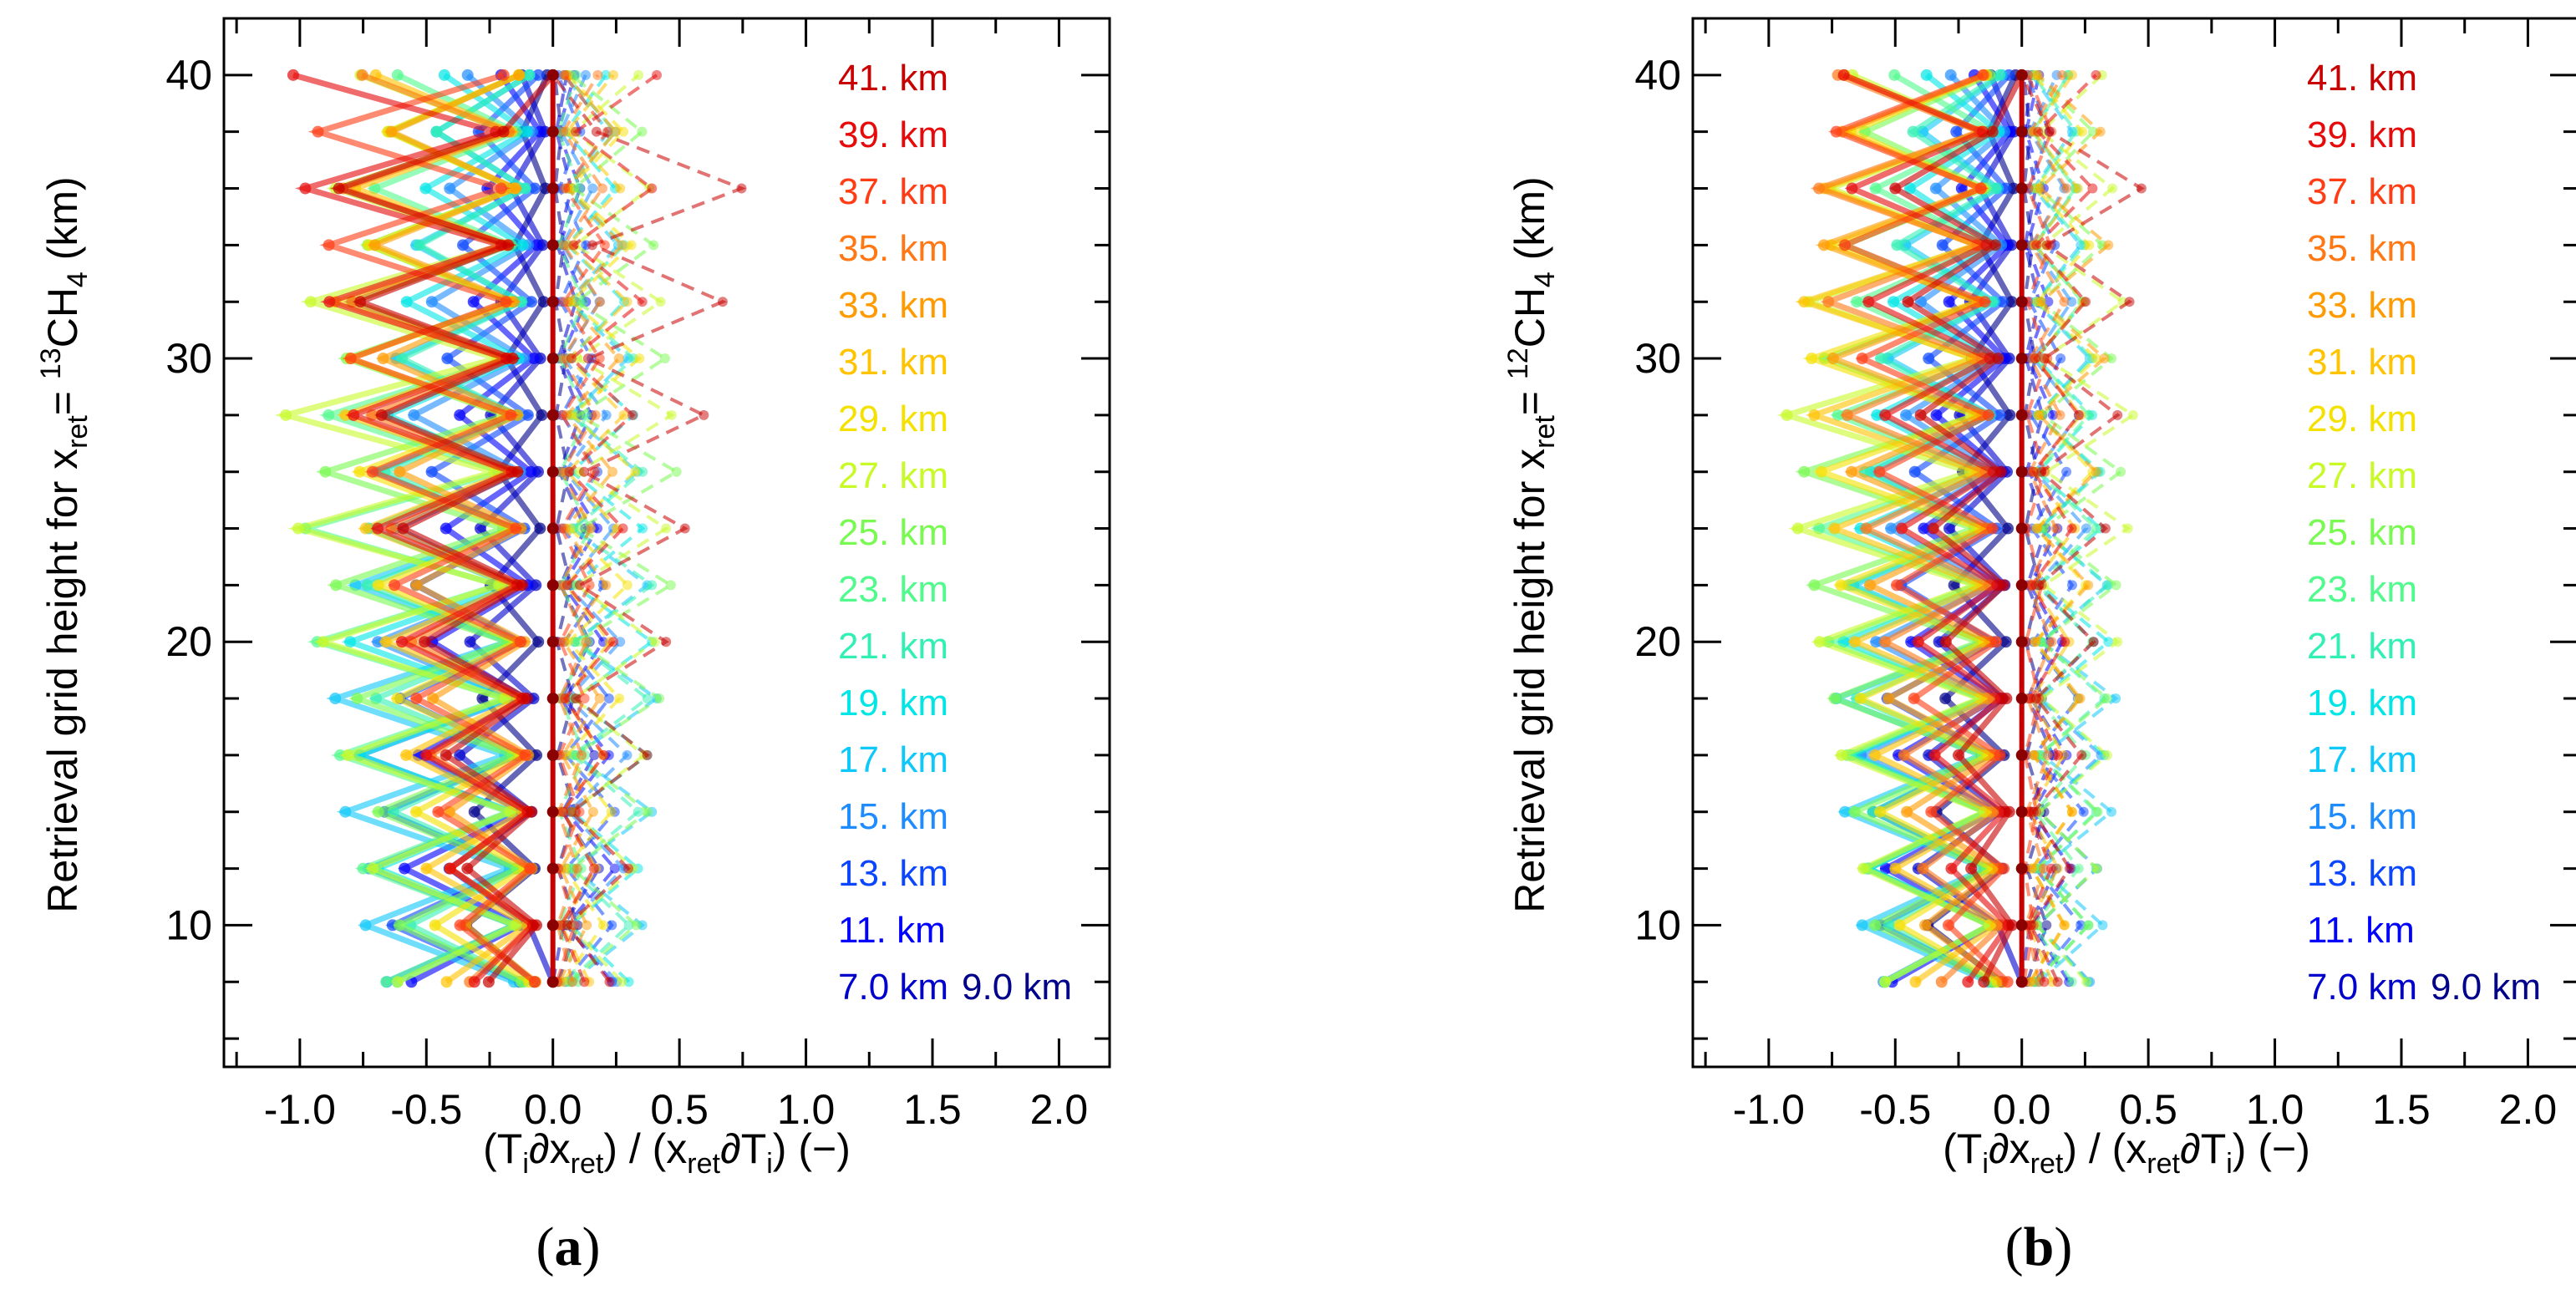 This screenshot has height=1310, width=2576. Describe the element at coordinates (51, 363) in the screenshot. I see `ylabel-sup: 13` at that location.